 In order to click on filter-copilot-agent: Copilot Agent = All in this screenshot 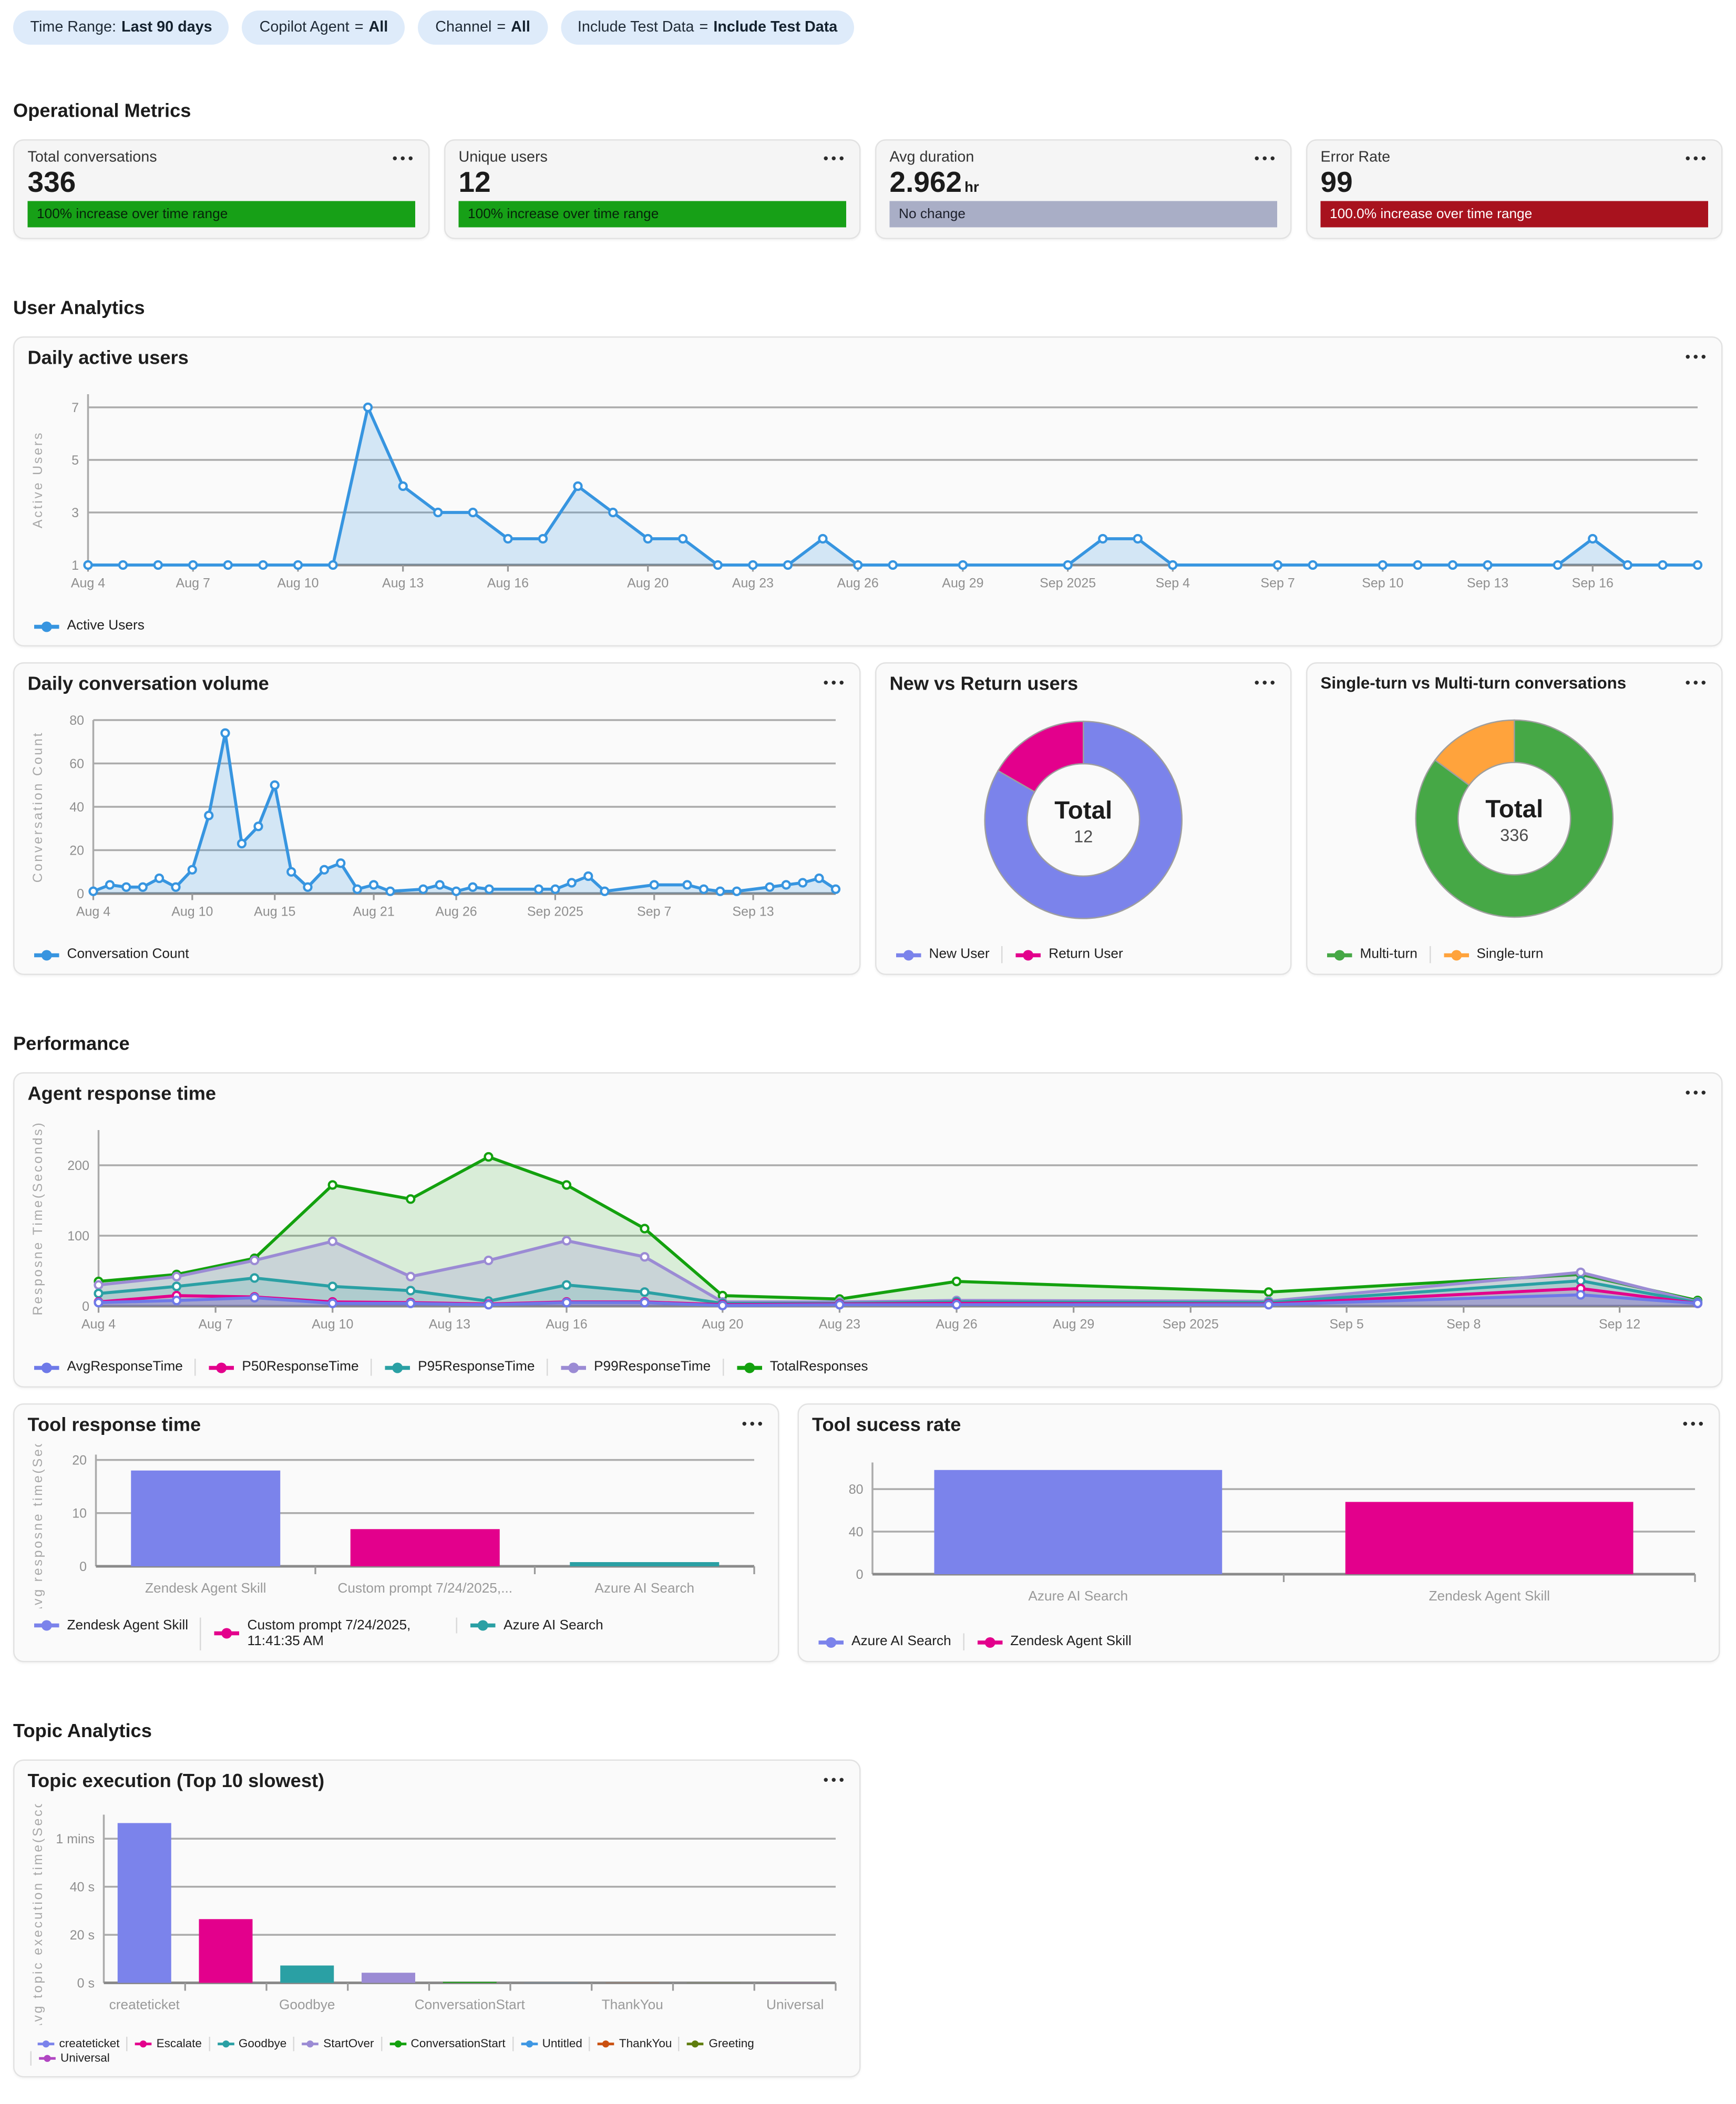, I will do `click(323, 28)`.